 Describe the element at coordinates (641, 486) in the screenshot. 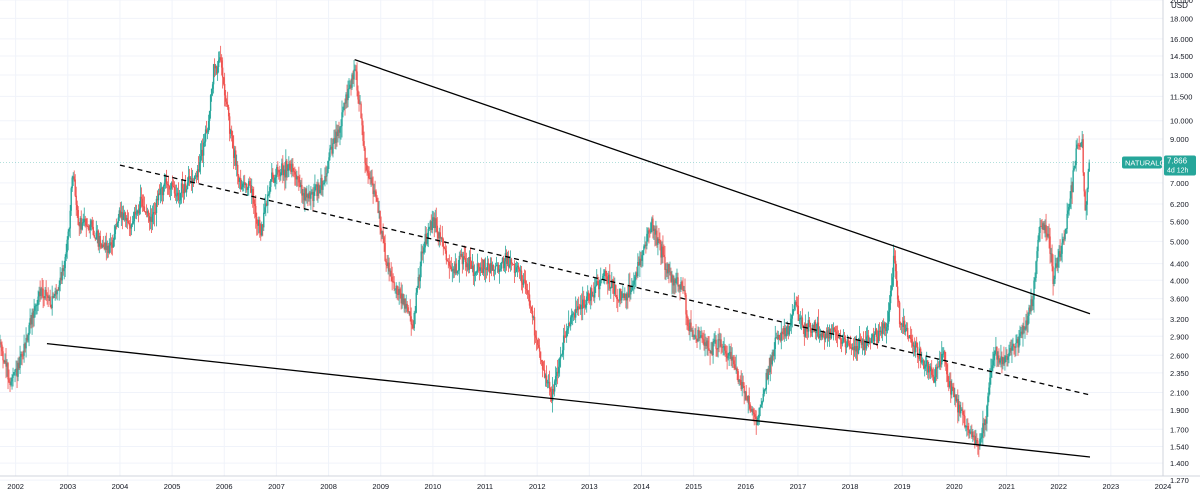

I see `x-tick-label: 2014` at that location.